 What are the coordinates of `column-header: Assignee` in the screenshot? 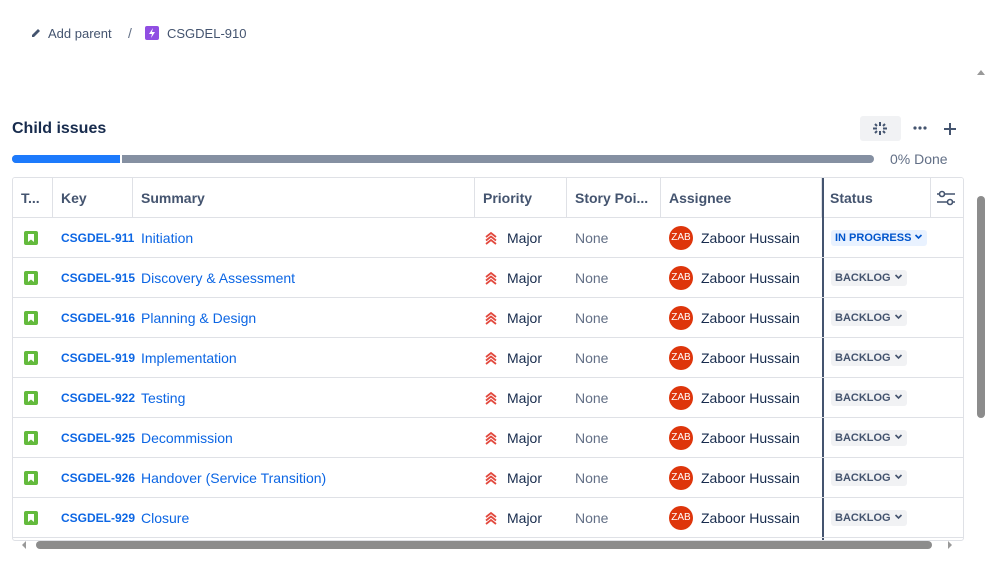 It's located at (741, 198).